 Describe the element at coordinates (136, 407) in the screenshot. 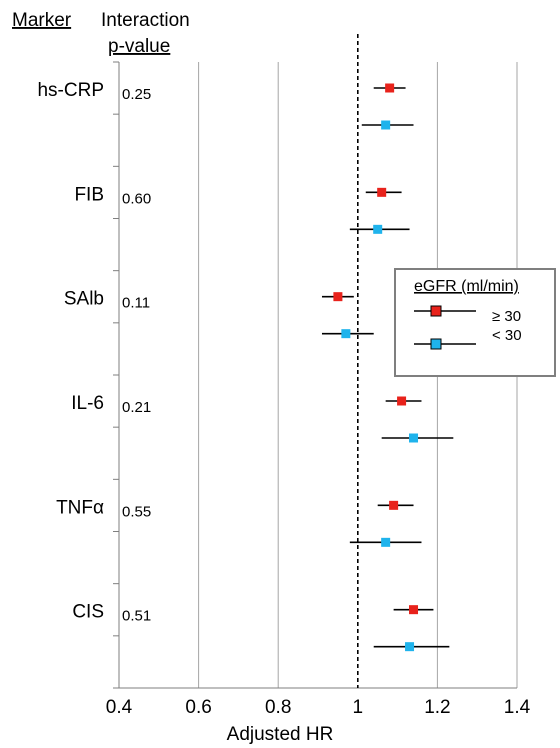

I see `p-value-label: 0.21` at that location.